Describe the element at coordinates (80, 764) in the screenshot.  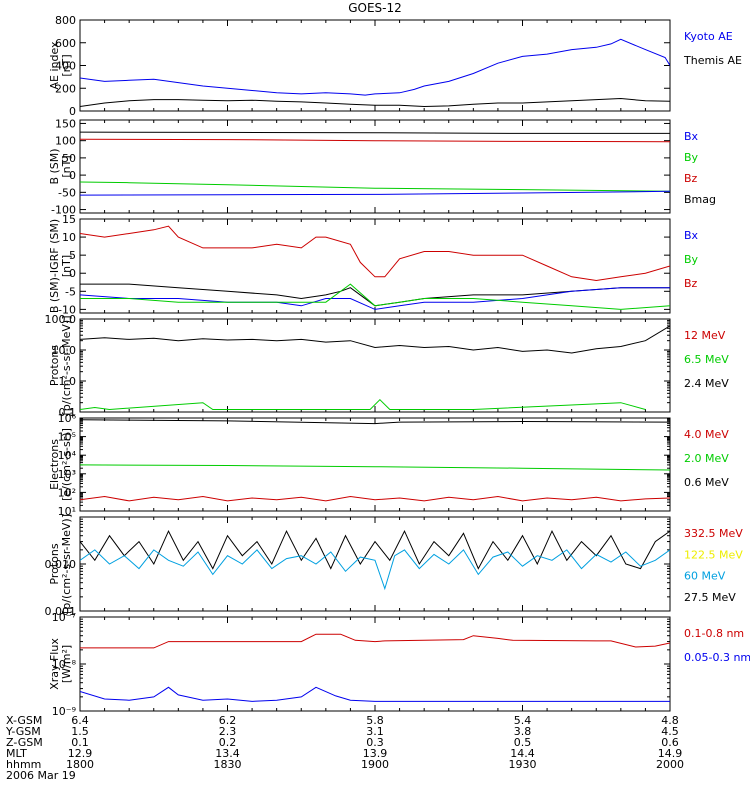
I see `ephemeris-value: 1800` at that location.